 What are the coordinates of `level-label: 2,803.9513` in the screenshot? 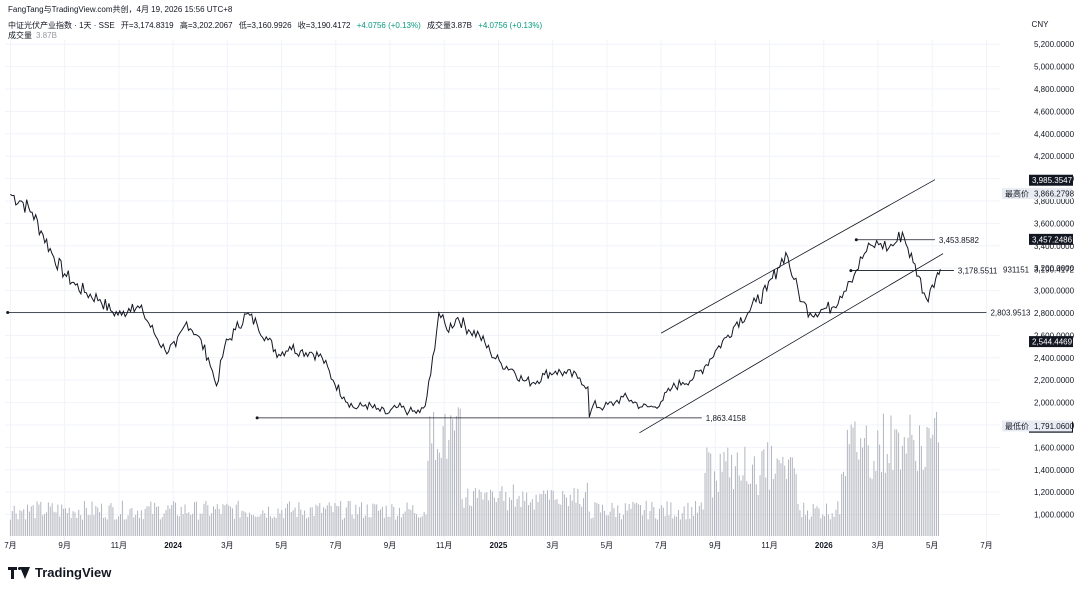 It's located at (1010, 313).